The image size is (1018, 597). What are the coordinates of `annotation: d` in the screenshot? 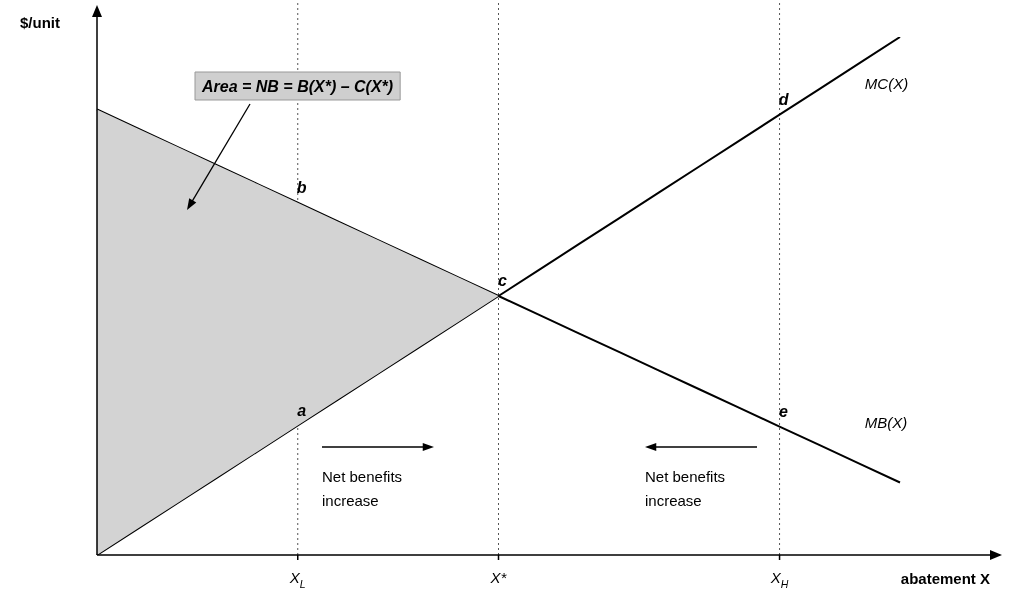 It's located at (784, 99).